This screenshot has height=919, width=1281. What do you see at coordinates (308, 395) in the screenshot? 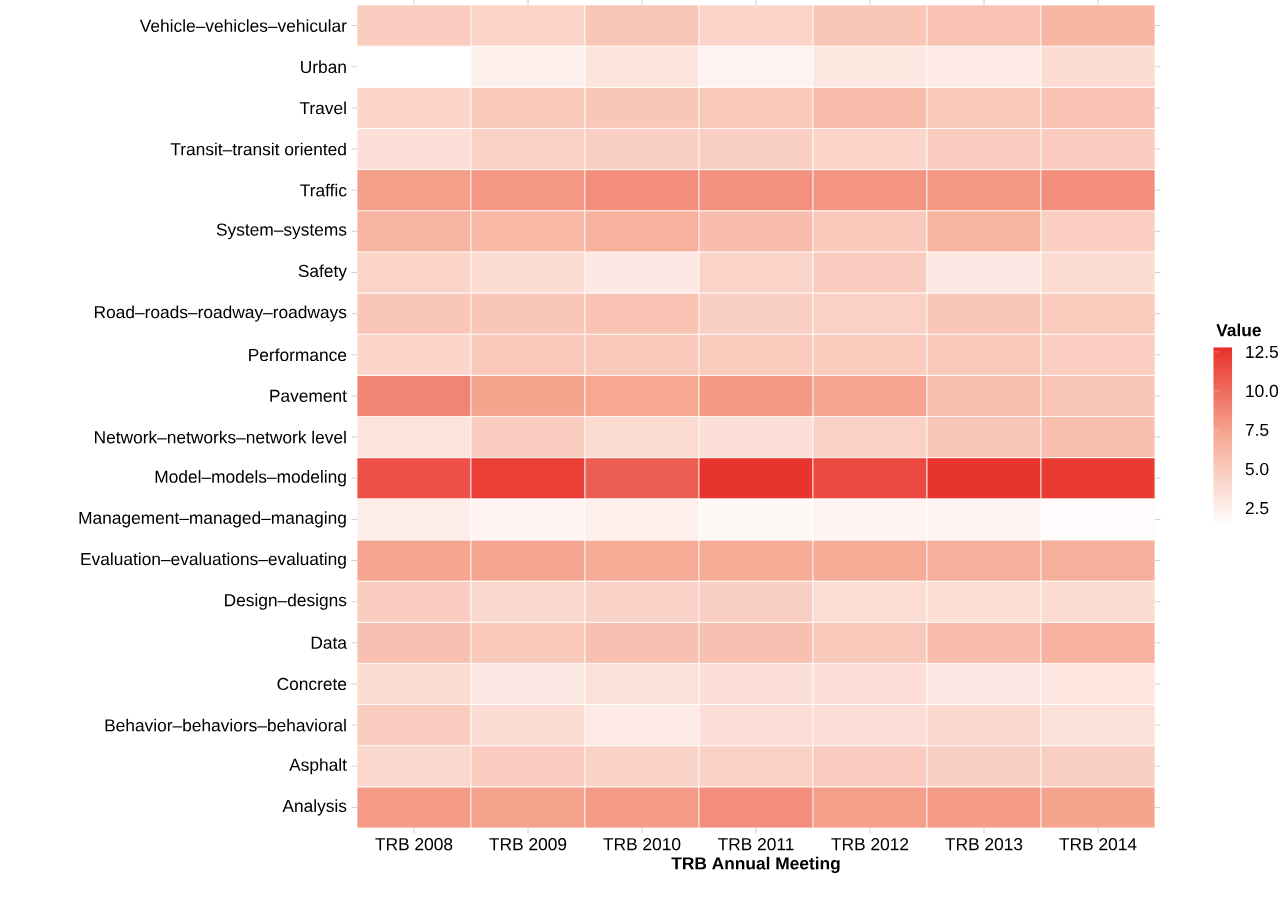
I see `y-tick-label: Pavement` at bounding box center [308, 395].